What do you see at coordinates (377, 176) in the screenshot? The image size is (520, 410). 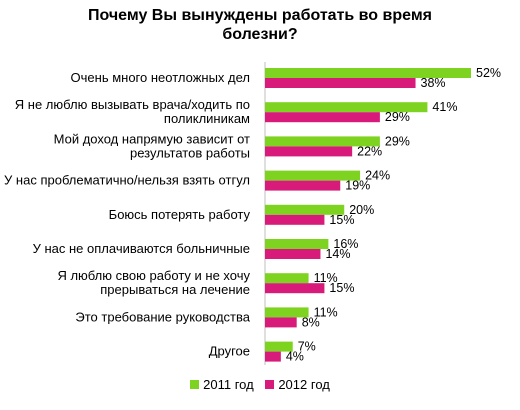 I see `data-label: 24%` at bounding box center [377, 176].